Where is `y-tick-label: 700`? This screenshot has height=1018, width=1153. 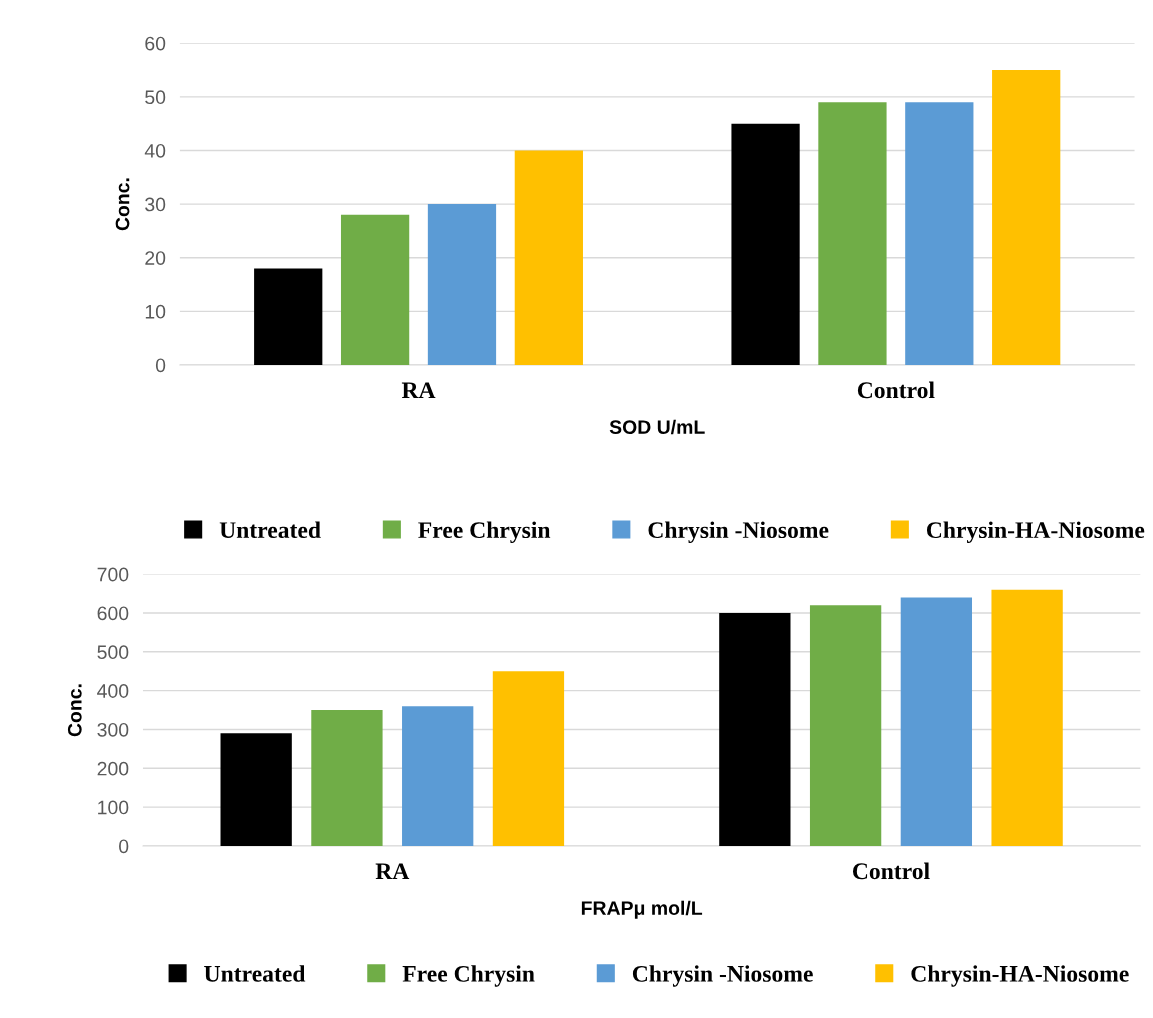
y-tick-label: 700 is located at coordinates (113, 574).